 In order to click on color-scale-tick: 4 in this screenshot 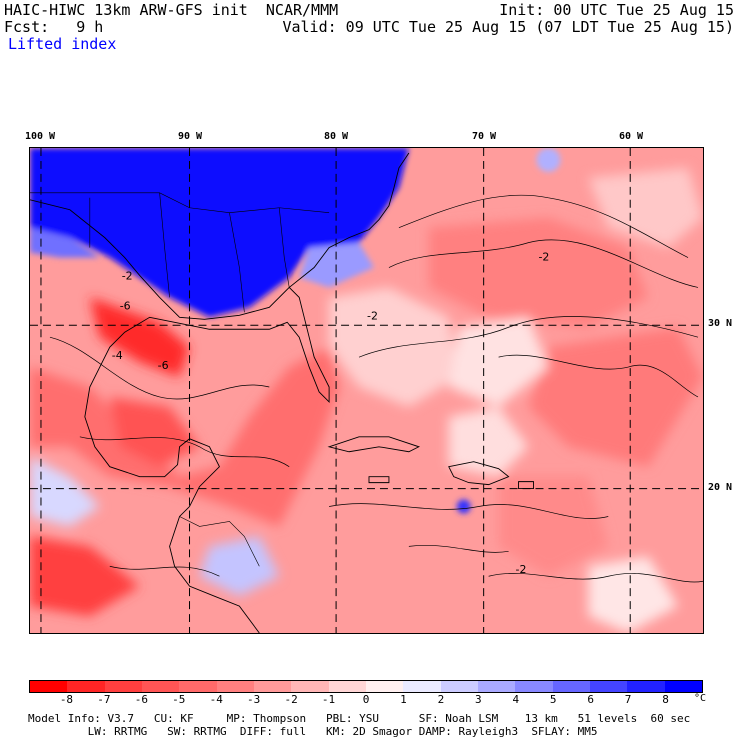, I will do `click(516, 699)`.